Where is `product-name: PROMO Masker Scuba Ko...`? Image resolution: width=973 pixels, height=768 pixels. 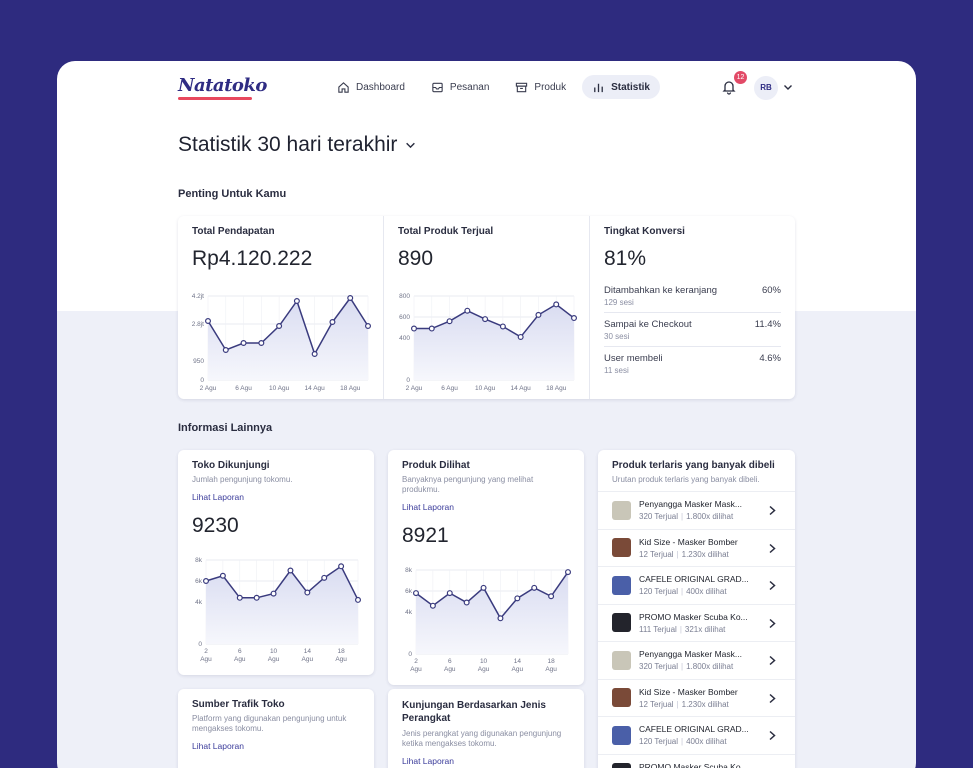
product-name: PROMO Masker Scuba Ko... is located at coordinates (693, 616).